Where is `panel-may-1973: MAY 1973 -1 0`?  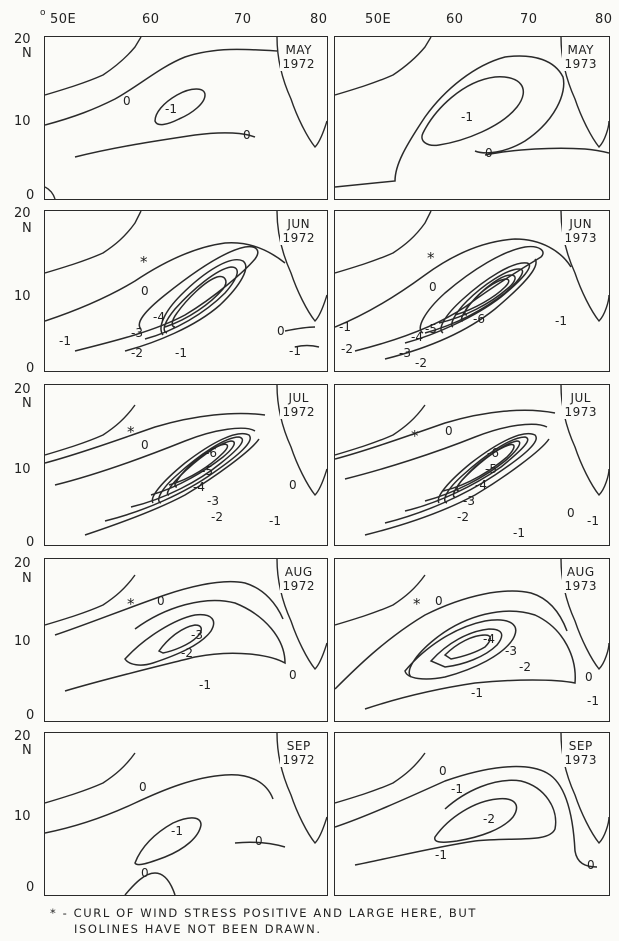 panel-may-1973: MAY 1973 -1 0 is located at coordinates (472, 118).